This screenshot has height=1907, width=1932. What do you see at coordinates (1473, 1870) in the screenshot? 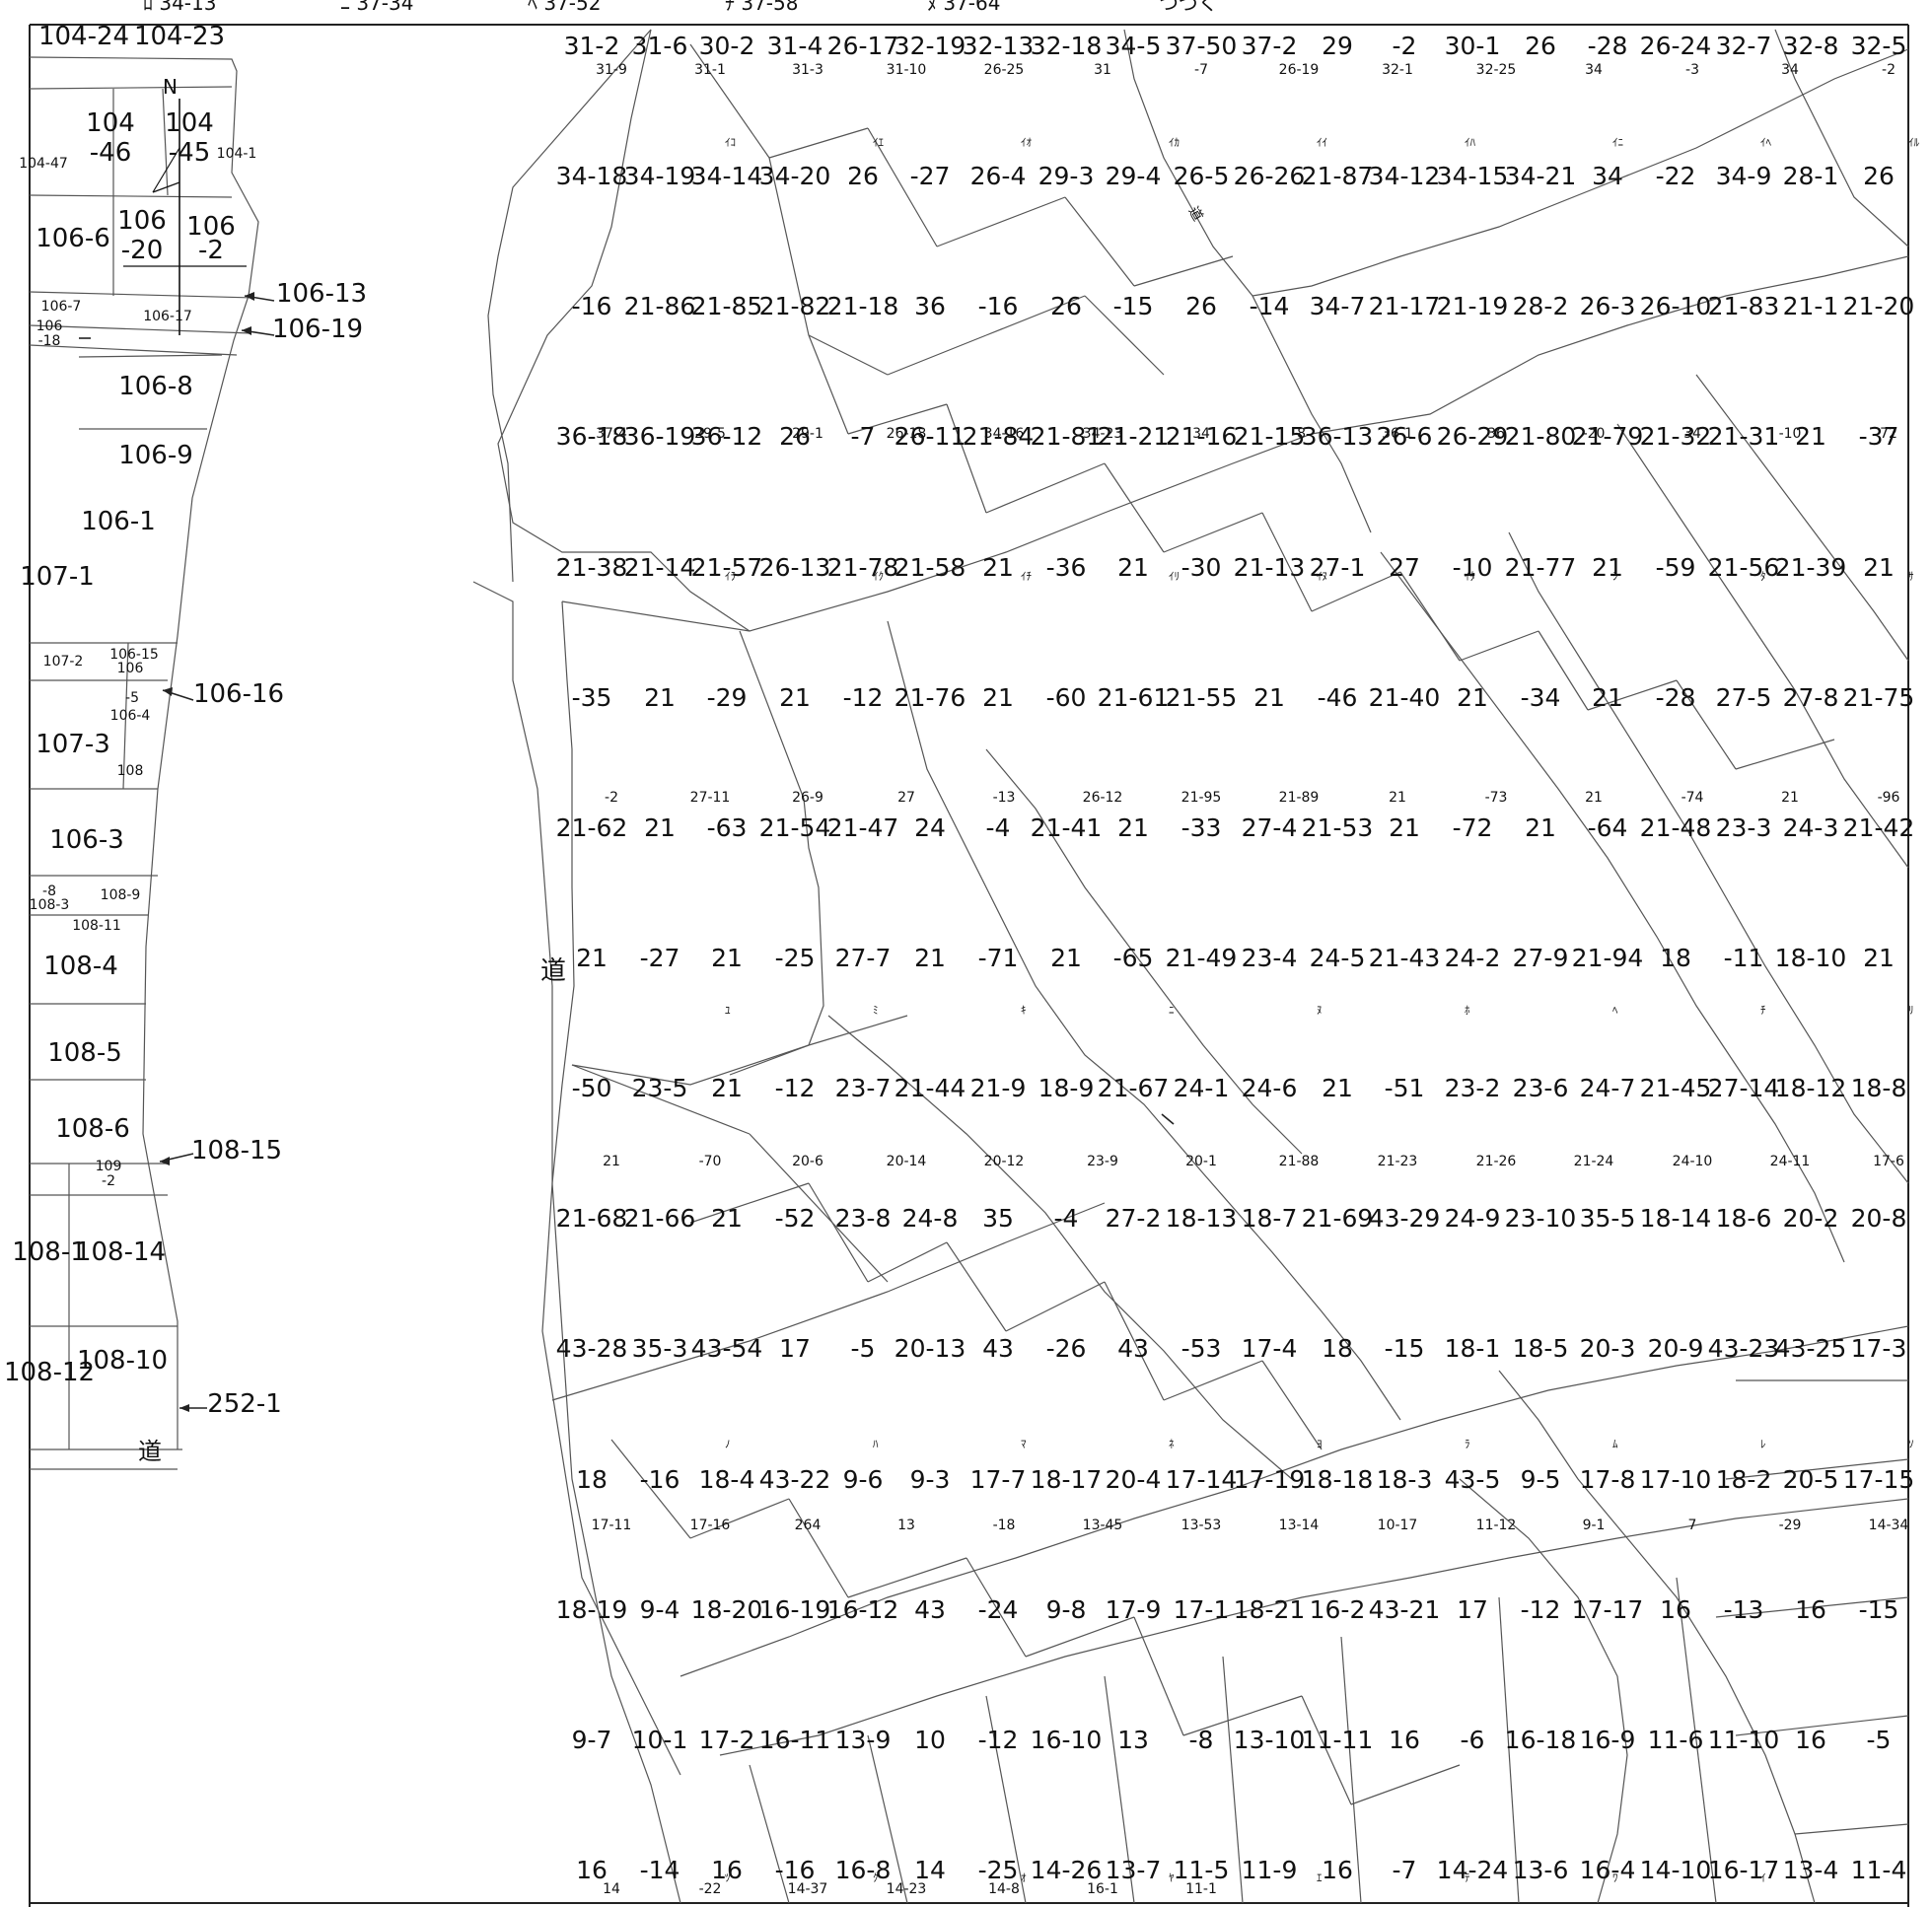
I see `parcel-number: 14-24` at bounding box center [1473, 1870].